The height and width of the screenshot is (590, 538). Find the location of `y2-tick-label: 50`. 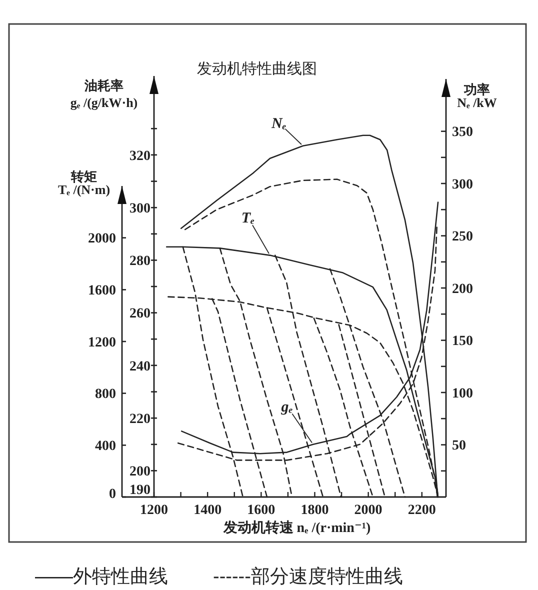

y2-tick-label: 50 is located at coordinates (459, 446).